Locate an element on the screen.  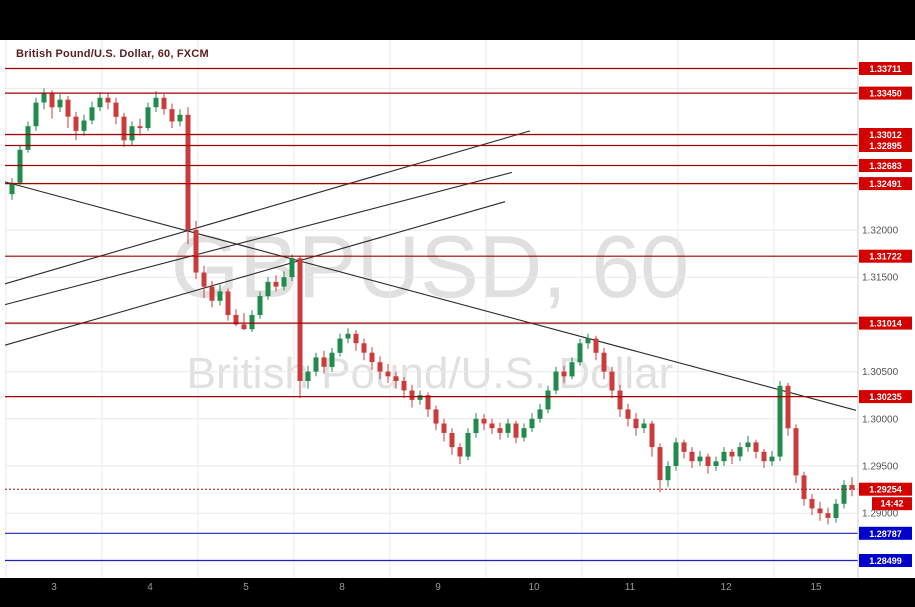
x-axis-day-label: 12 is located at coordinates (726, 587).